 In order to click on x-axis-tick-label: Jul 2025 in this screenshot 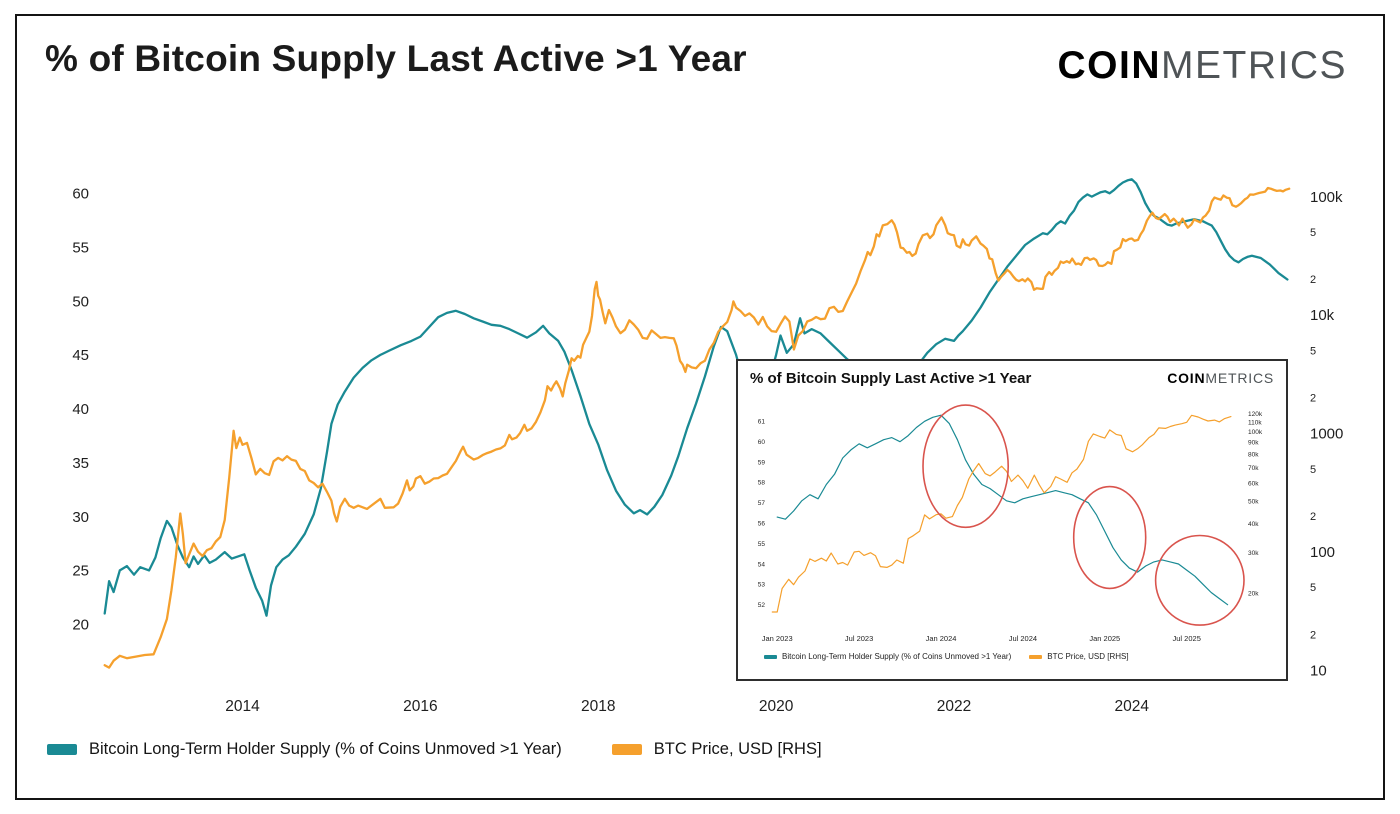, I will do `click(1187, 638)`.